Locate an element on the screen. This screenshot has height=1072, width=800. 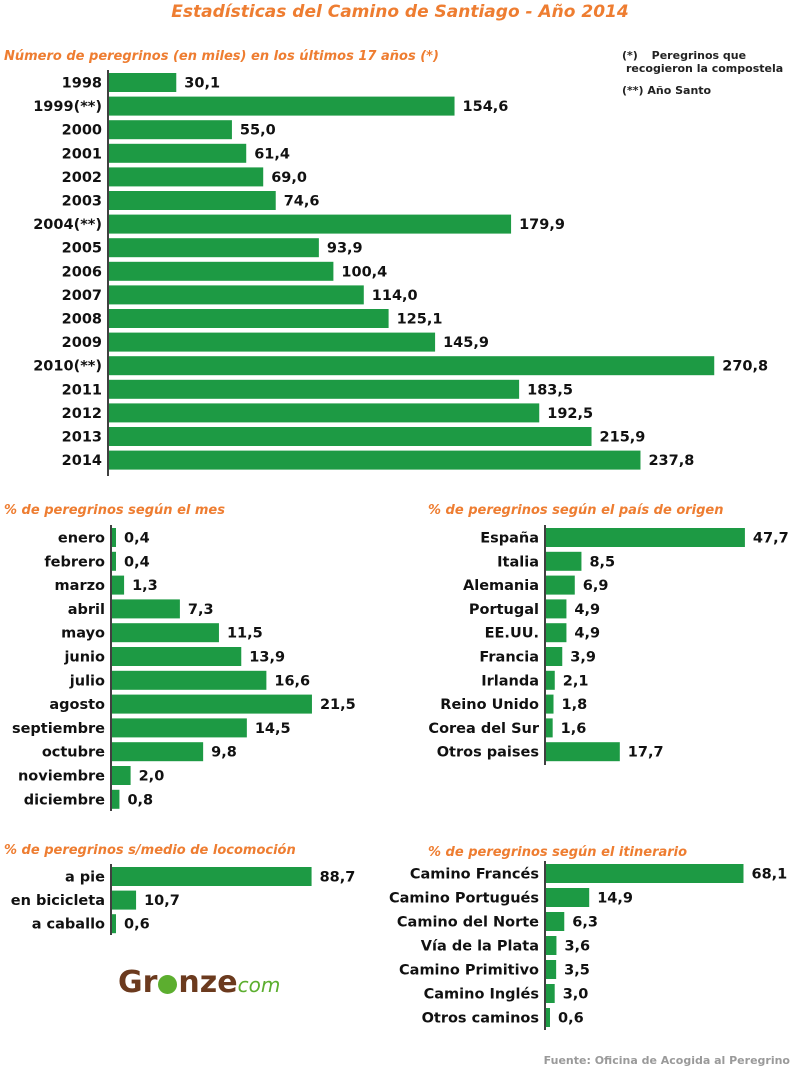
value-label-countries-5: 3,9 is located at coordinates (583, 658).